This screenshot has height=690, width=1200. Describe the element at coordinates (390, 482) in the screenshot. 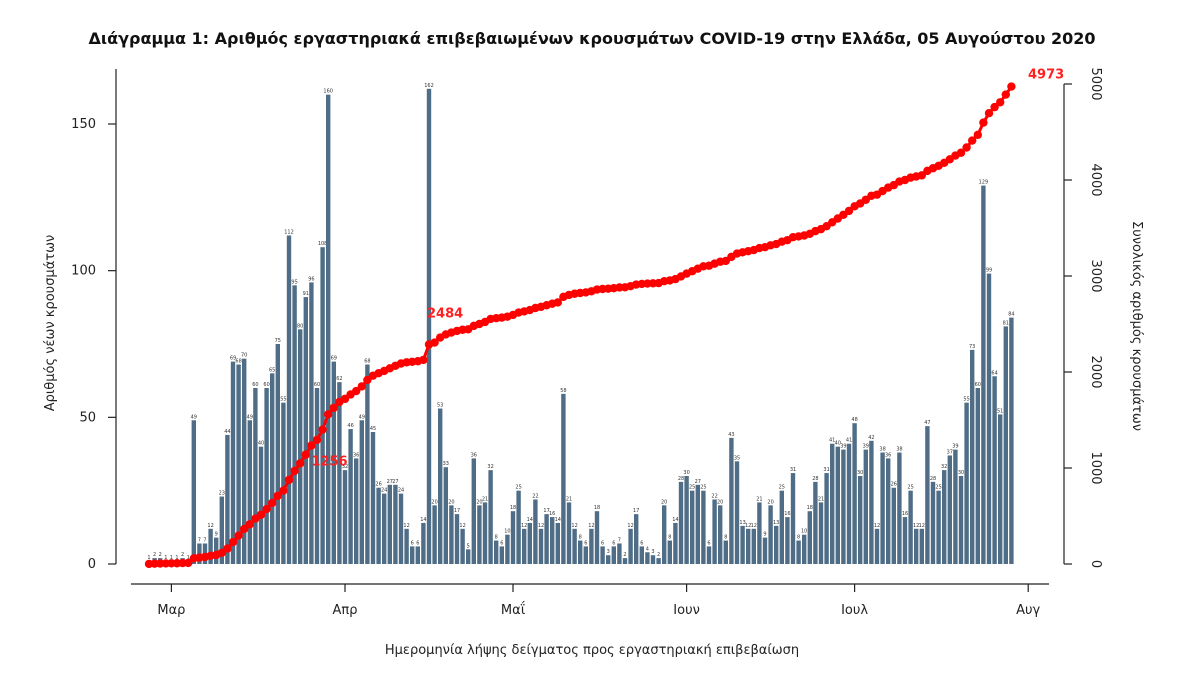

I see `bar-value-label: 27` at that location.